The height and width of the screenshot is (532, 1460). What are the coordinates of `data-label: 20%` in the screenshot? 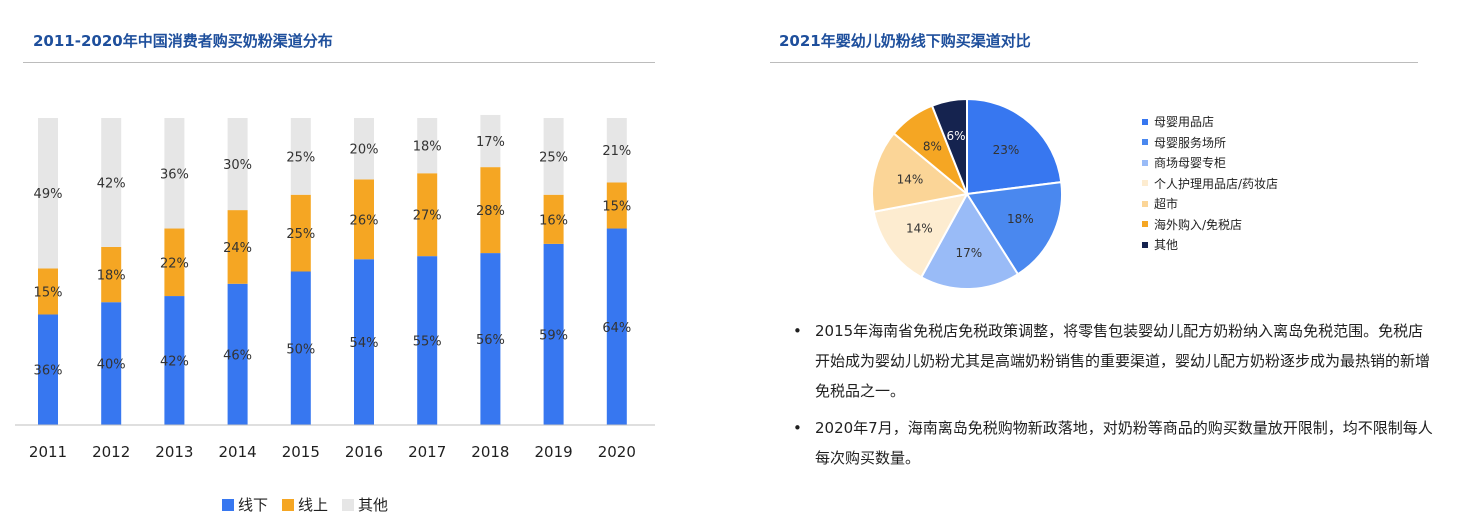 It's located at (364, 150).